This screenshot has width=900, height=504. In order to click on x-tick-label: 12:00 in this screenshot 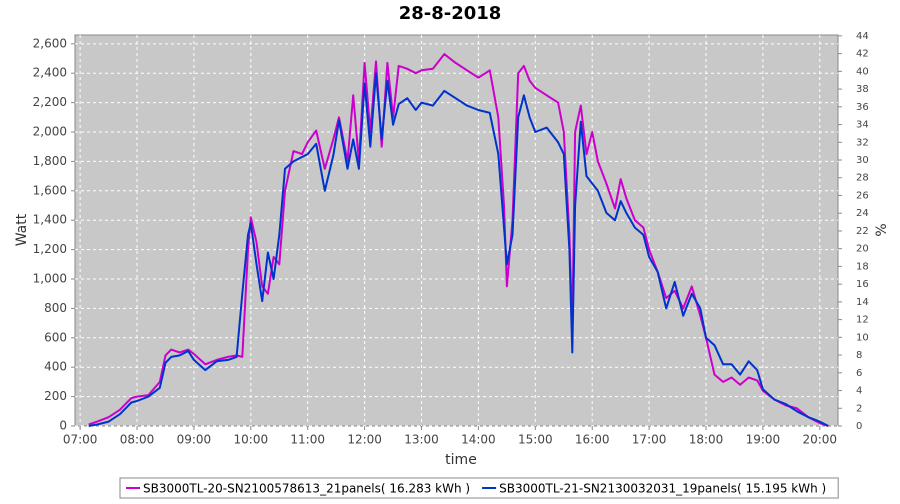, I will do `click(364, 440)`.